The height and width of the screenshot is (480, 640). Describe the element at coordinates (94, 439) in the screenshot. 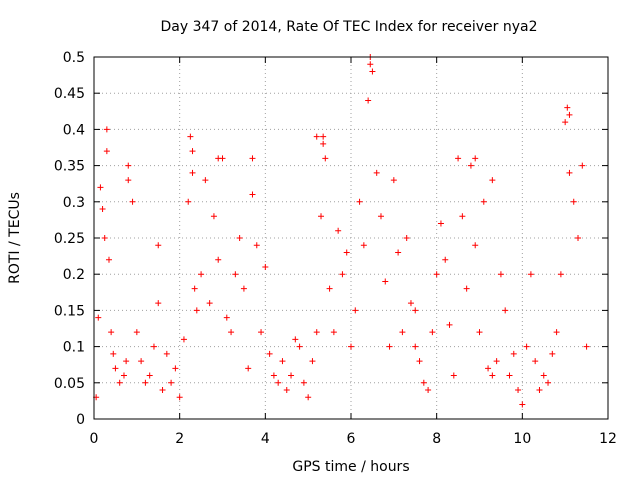

I see `x-tick-label: 0` at that location.